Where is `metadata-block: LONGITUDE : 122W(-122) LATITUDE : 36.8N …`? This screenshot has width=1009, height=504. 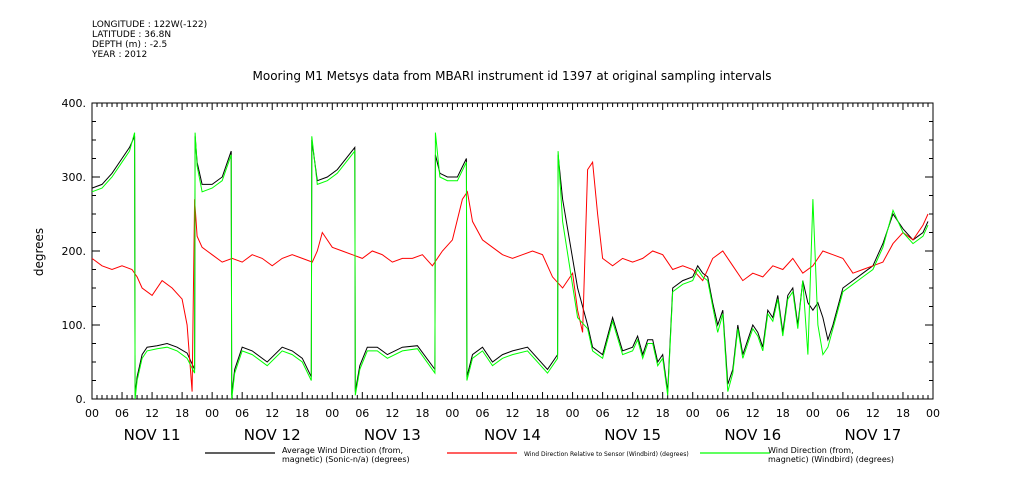
metadata-block: LONGITUDE : 122W(-122) LATITUDE : 36.8N … is located at coordinates (149, 40).